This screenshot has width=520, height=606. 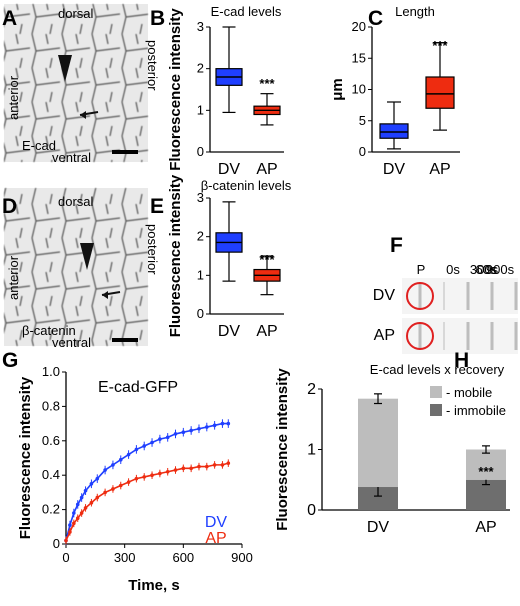 What do you see at coordinates (378, 498) in the screenshot?
I see `bar-dv-immobile` at bounding box center [378, 498].